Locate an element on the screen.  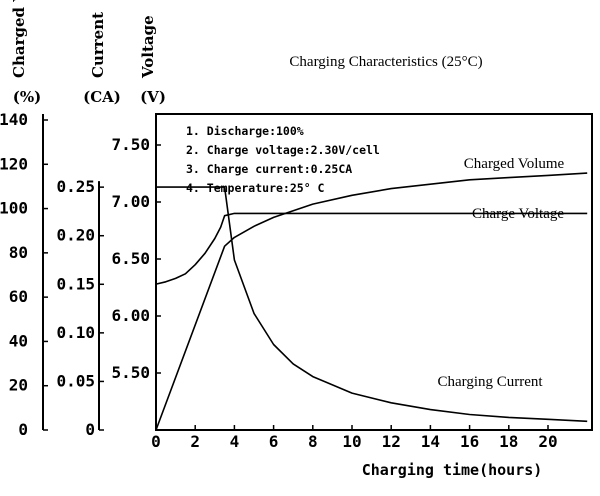
current-tick-label: 0.20 is located at coordinates (75, 235).